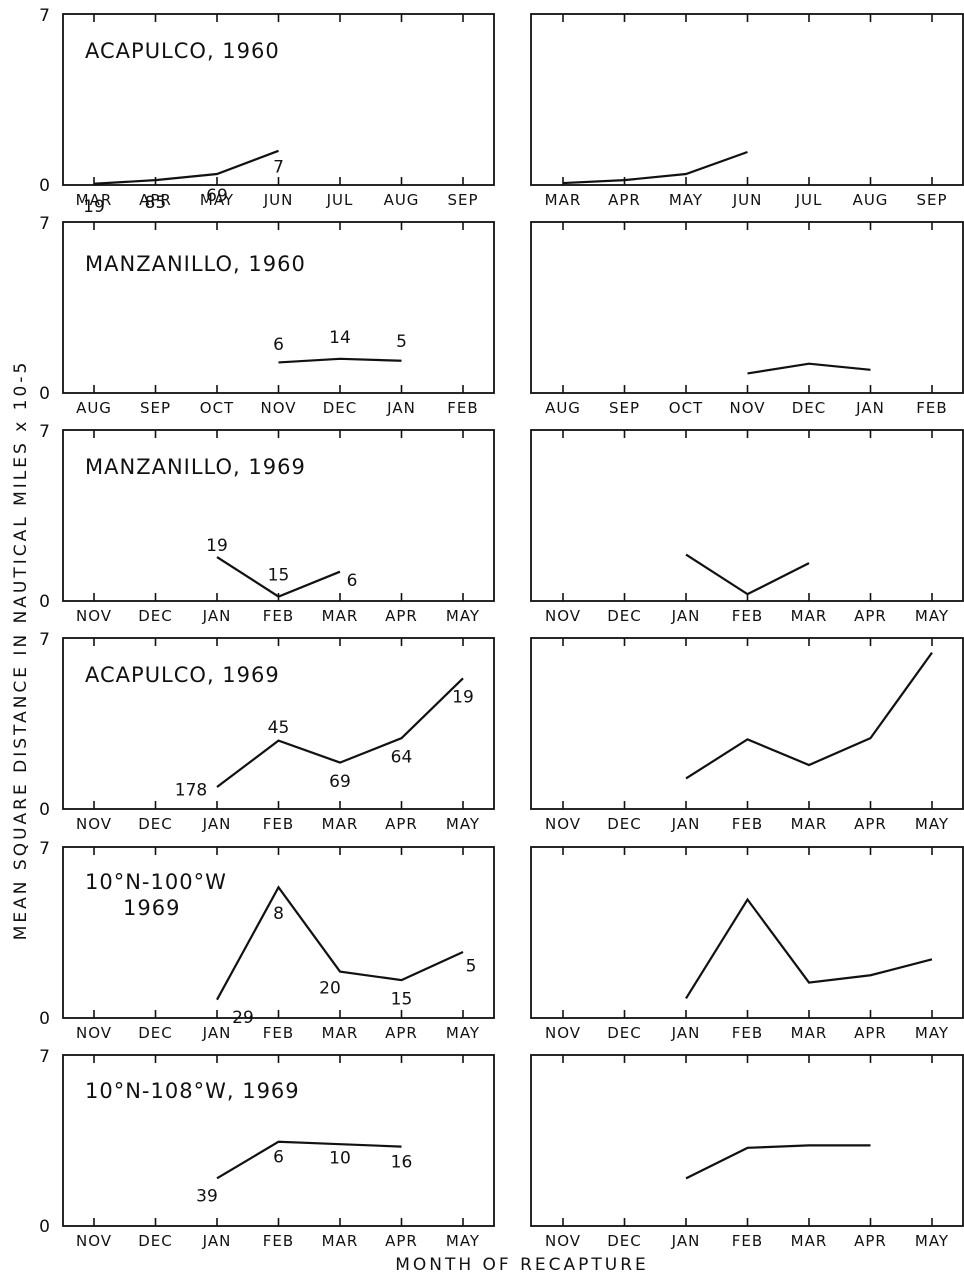 The image size is (964, 1277). I want to click on x-tick-label: OCT, so click(217, 408).